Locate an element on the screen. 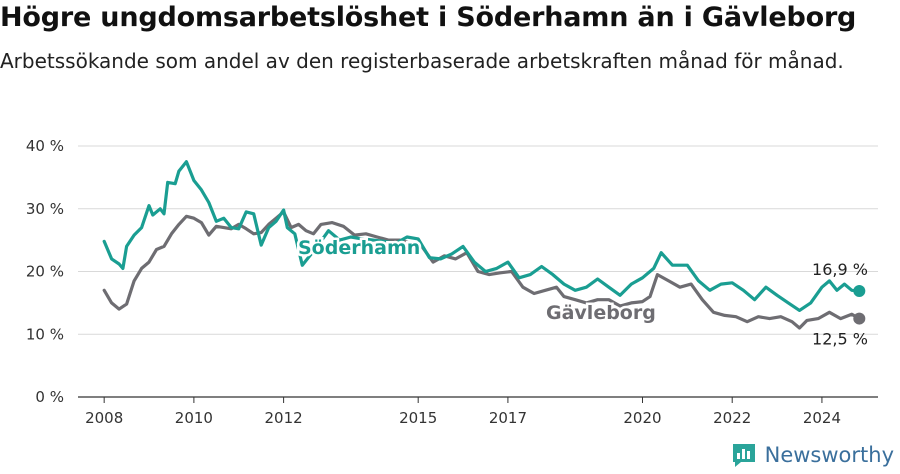 The height and width of the screenshot is (474, 900). end-label-gavleborg: 12,5 % is located at coordinates (840, 339).